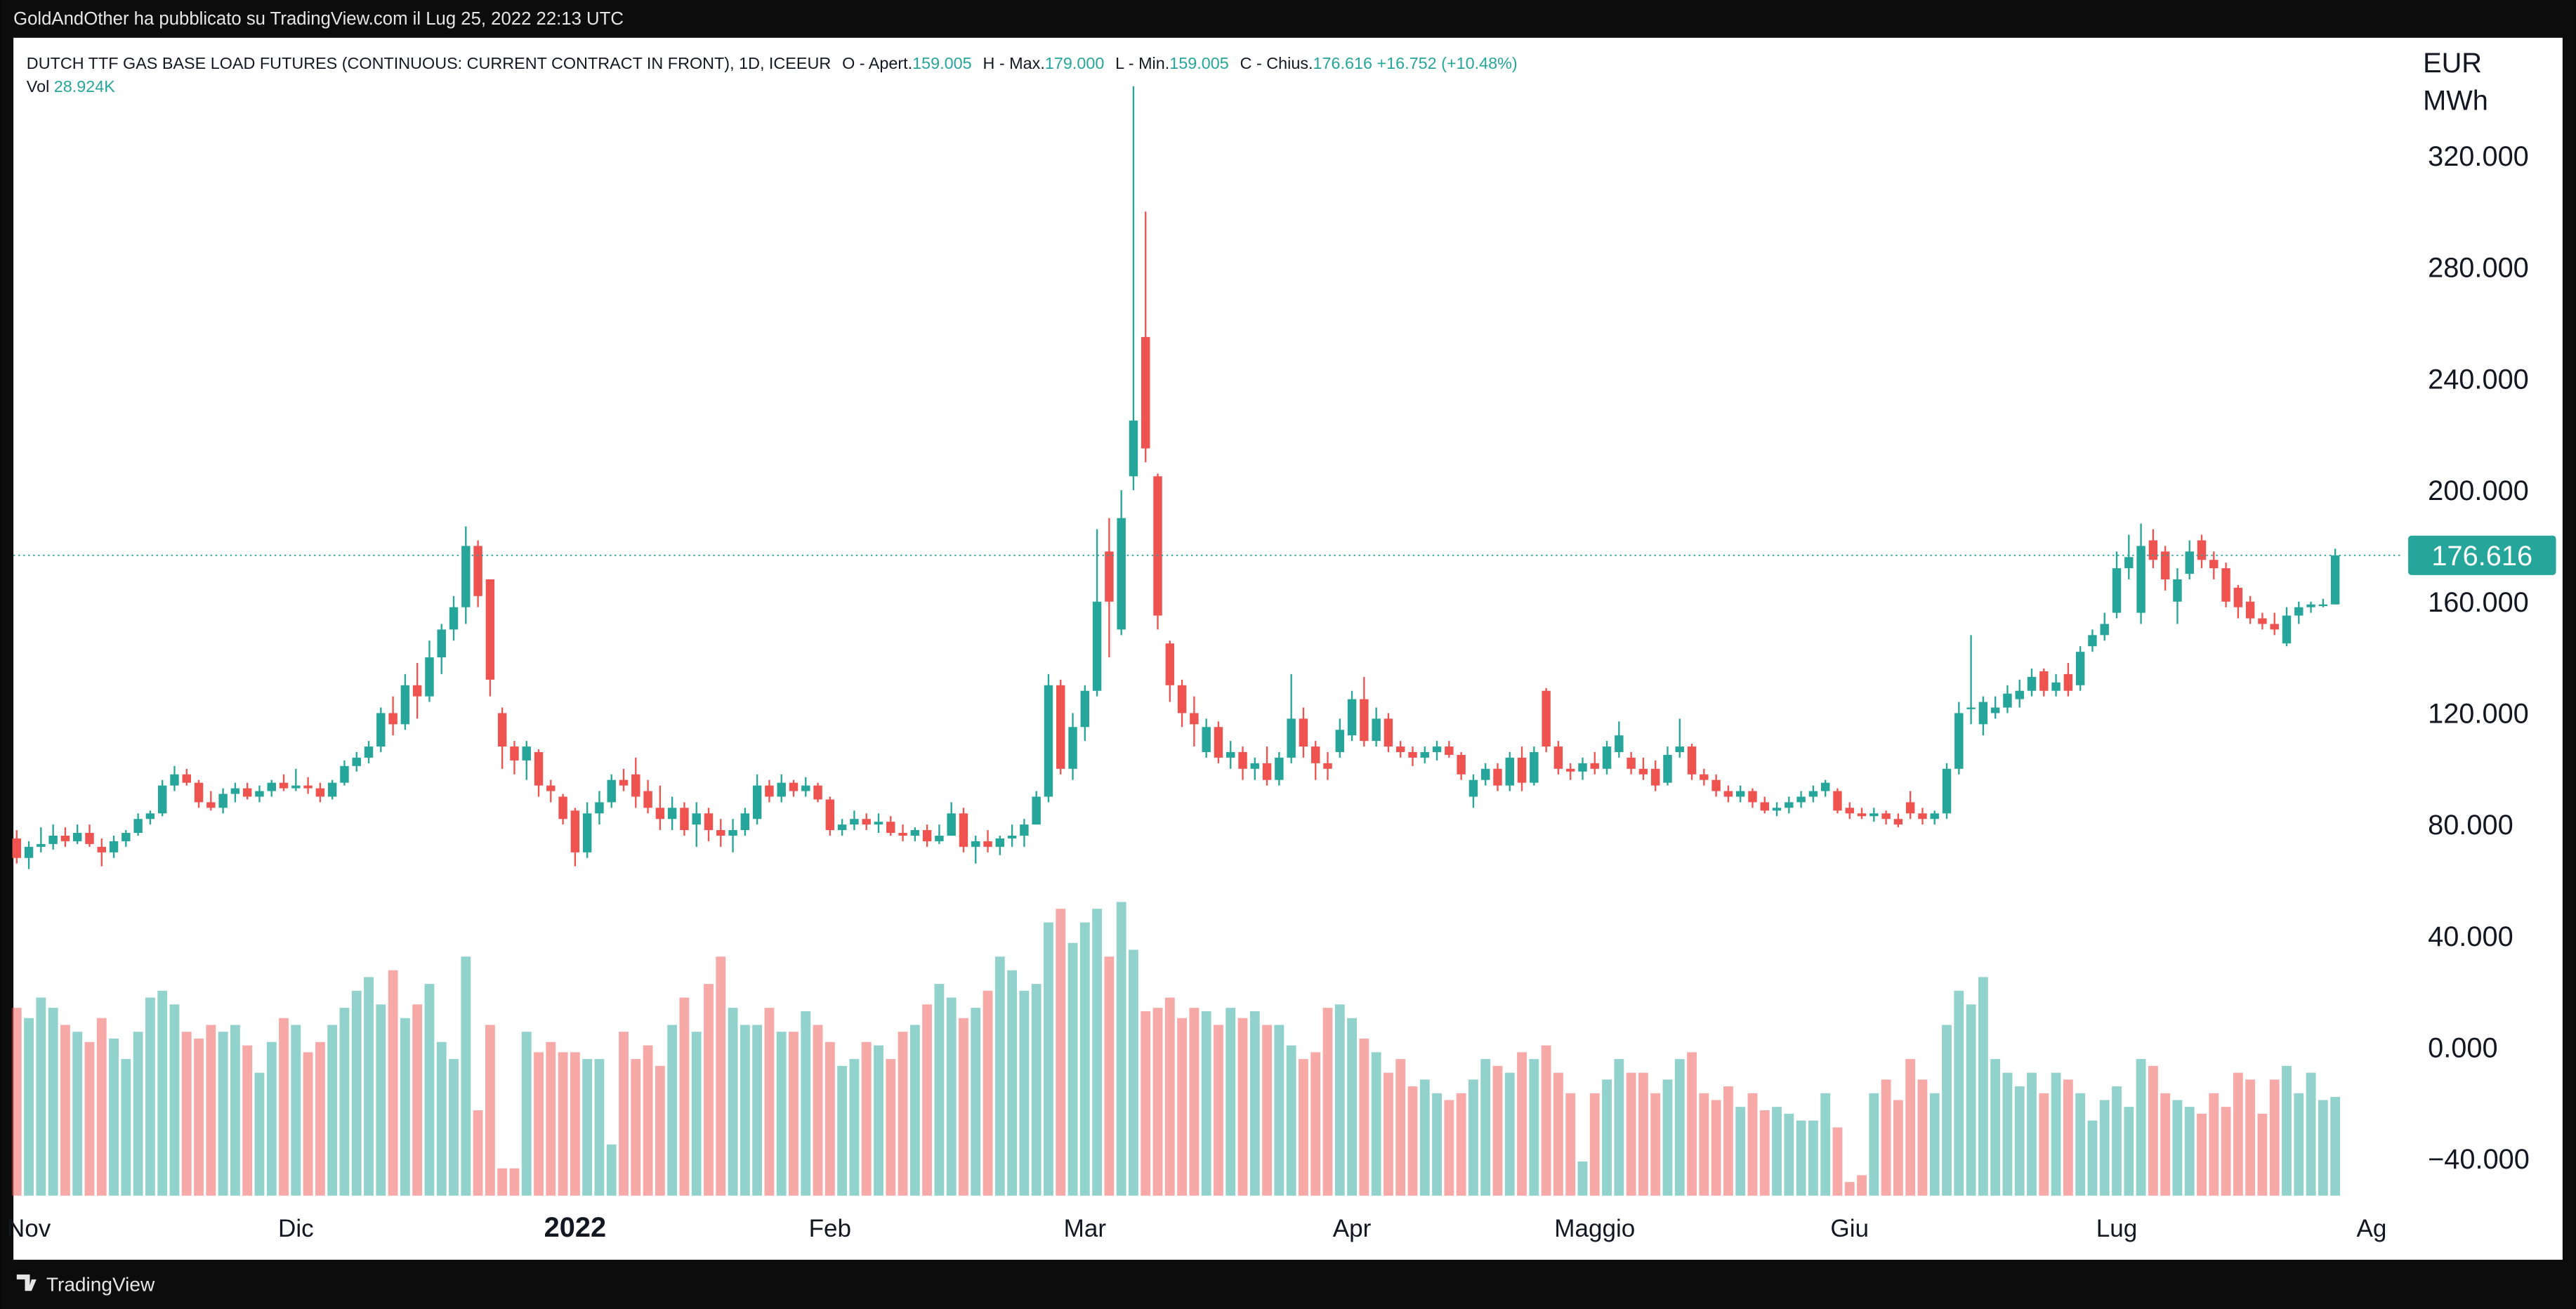 Image resolution: width=2576 pixels, height=1309 pixels. I want to click on y-tick-label: 200.000, so click(2478, 491).